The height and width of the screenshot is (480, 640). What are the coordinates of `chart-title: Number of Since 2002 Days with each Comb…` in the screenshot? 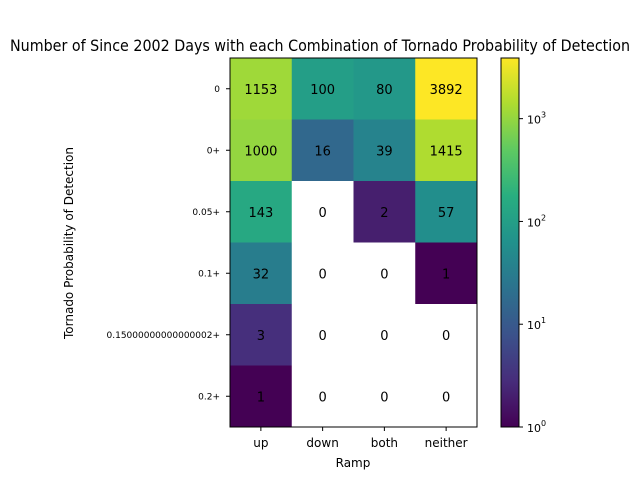 It's located at (320, 45).